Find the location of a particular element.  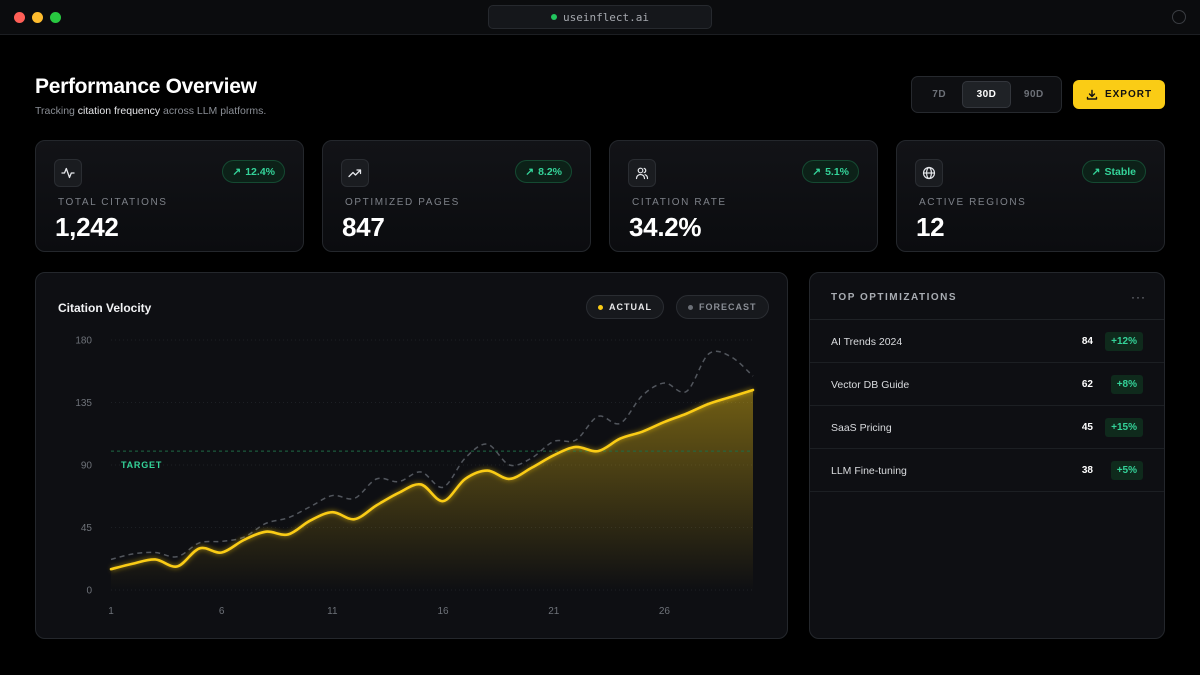

target-label: TARGET is located at coordinates (141, 465).